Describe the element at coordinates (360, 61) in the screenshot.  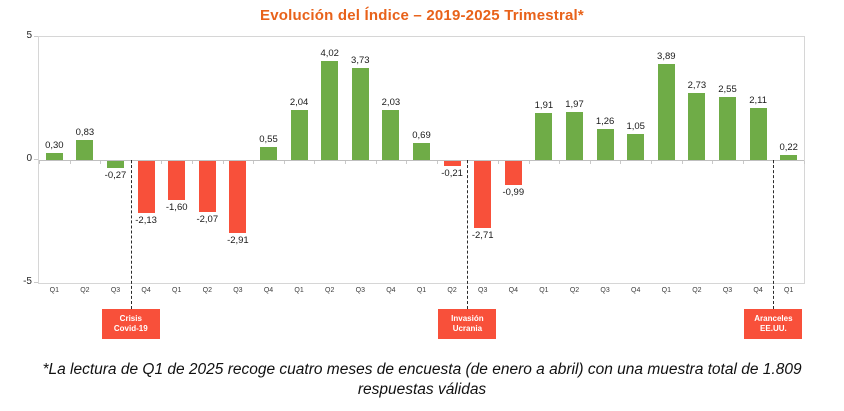
I see `bar-value-label: 3,73` at that location.